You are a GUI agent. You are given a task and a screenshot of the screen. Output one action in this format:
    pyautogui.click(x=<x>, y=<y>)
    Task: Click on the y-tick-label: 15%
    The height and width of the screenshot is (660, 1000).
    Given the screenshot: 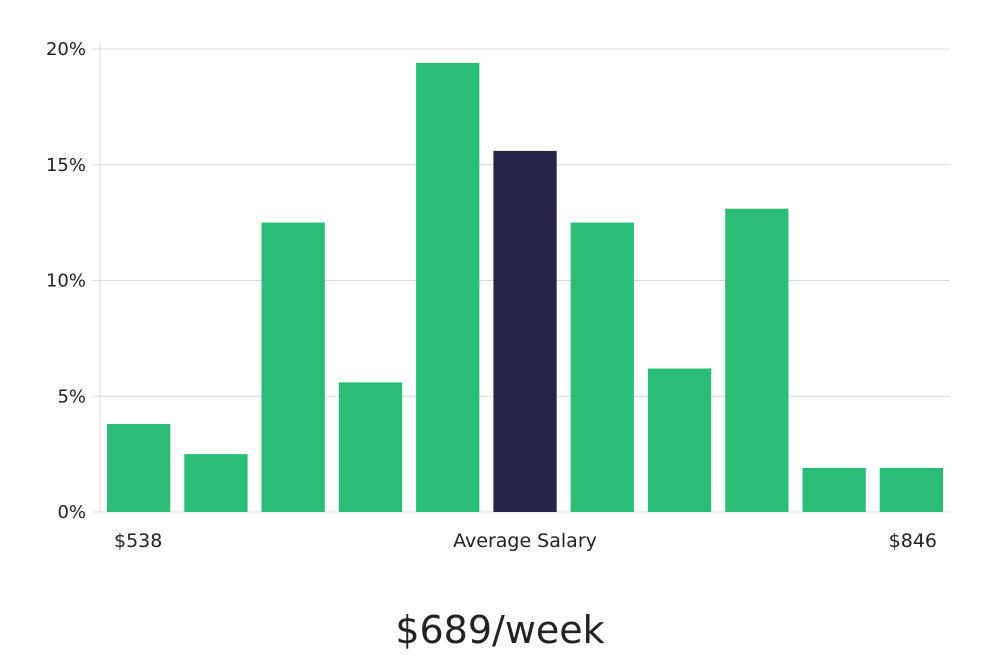 What is the action you would take?
    pyautogui.click(x=66, y=165)
    